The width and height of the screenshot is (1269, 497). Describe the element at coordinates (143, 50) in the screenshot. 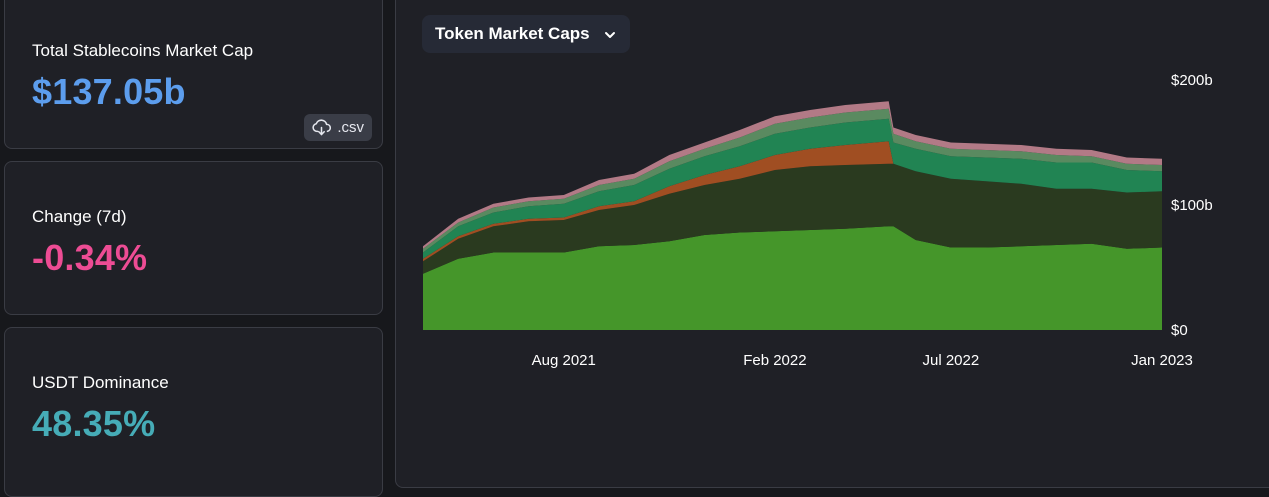

I see `total-market-cap-label: Total Stablecoins Market Cap` at that location.